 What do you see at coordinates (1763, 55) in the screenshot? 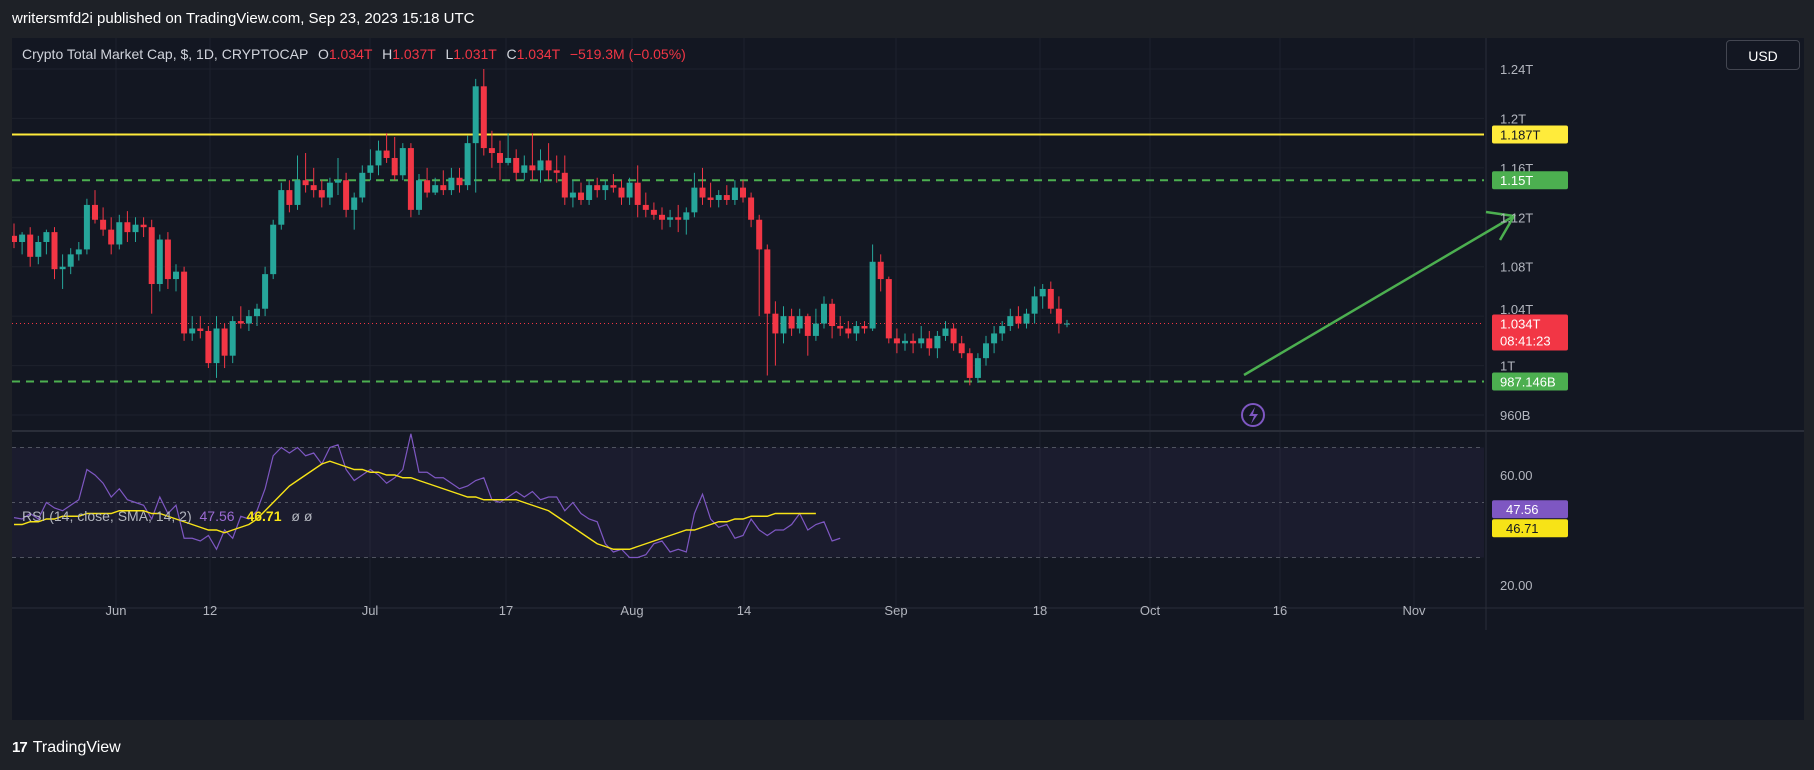
I see `currency-button: USD` at bounding box center [1763, 55].